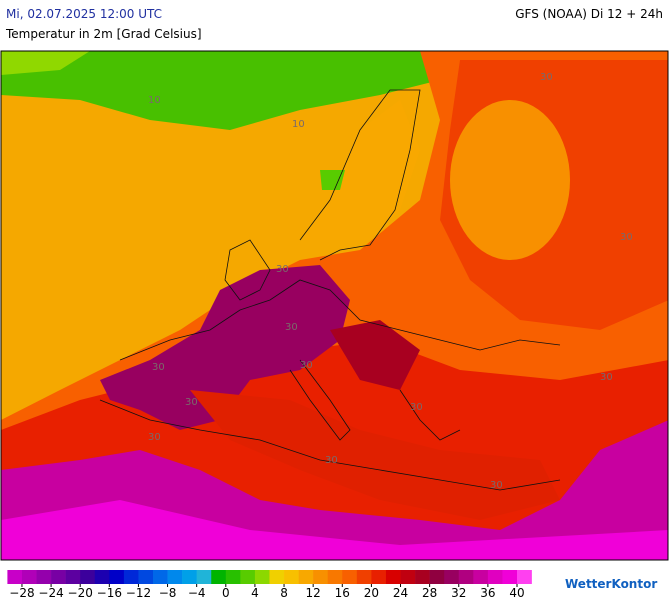 This screenshot has width=669, height=600. Describe the element at coordinates (510, 180) in the screenshot. I see `cooler-russia` at that location.